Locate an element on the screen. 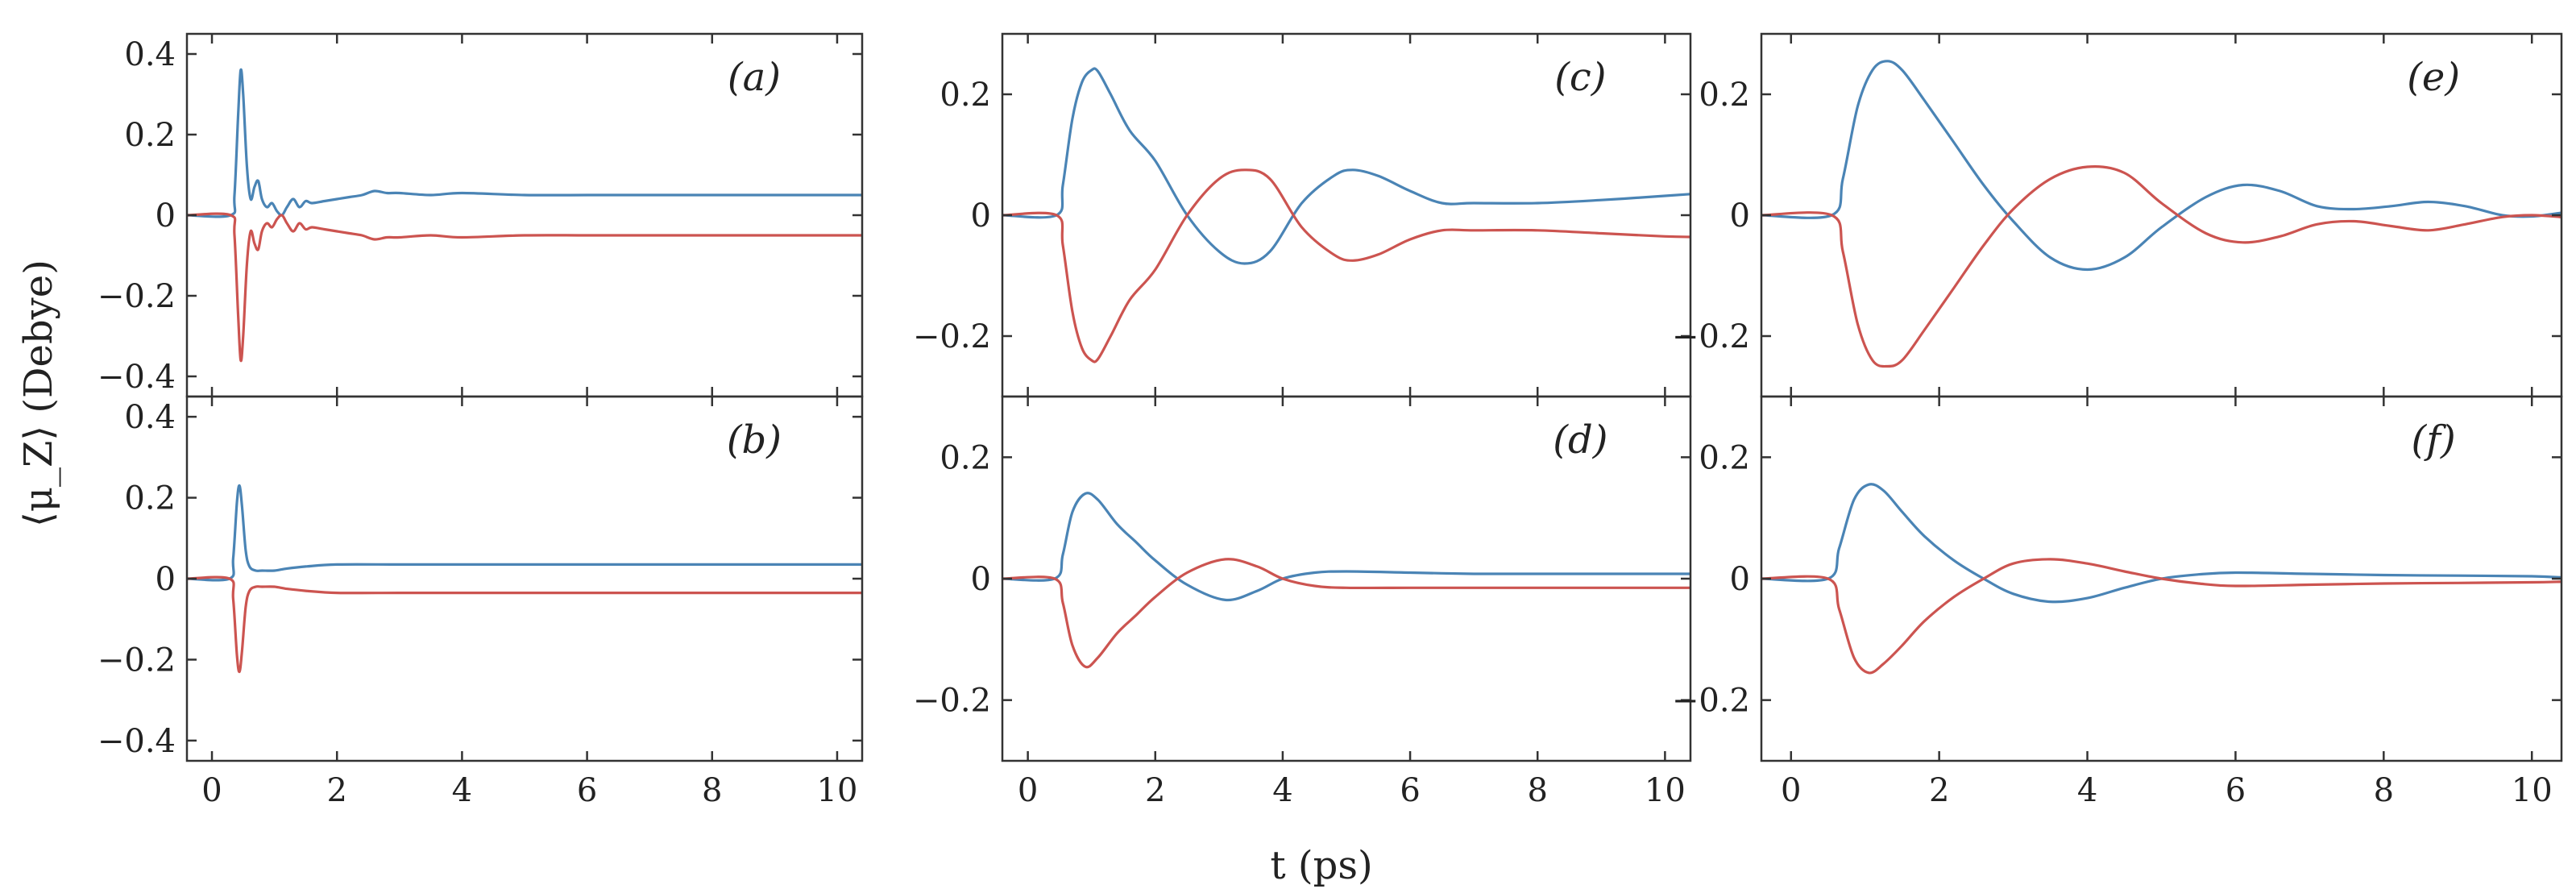  panel-a: −0.4 −0.2 0 0.2 0.4 (a) is located at coordinates (480, 215).